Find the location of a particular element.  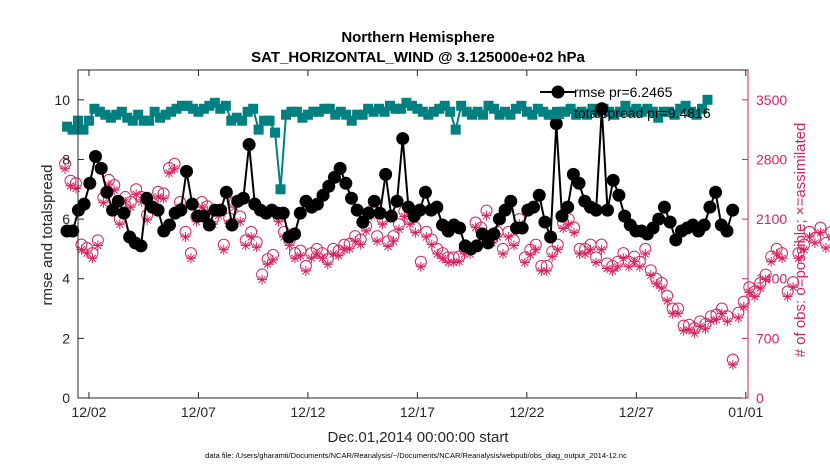

y-tick-label: 6 is located at coordinates (66, 219).